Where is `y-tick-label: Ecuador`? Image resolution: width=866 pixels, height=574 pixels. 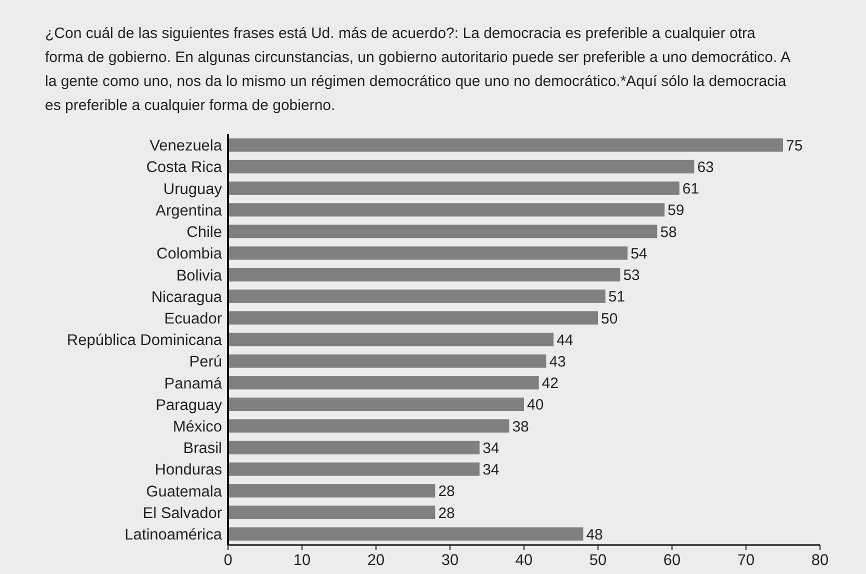
y-tick-label: Ecuador is located at coordinates (193, 319).